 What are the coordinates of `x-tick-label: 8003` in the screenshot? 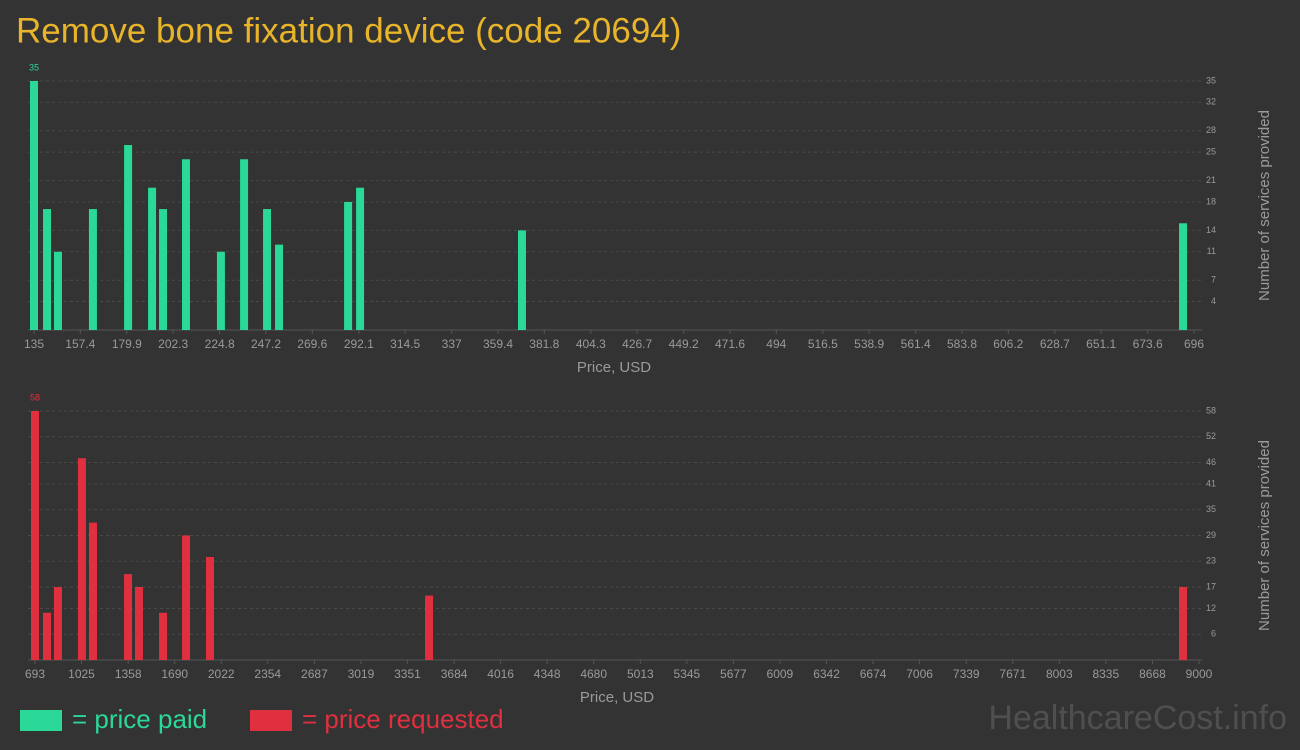 It's located at (1059, 674).